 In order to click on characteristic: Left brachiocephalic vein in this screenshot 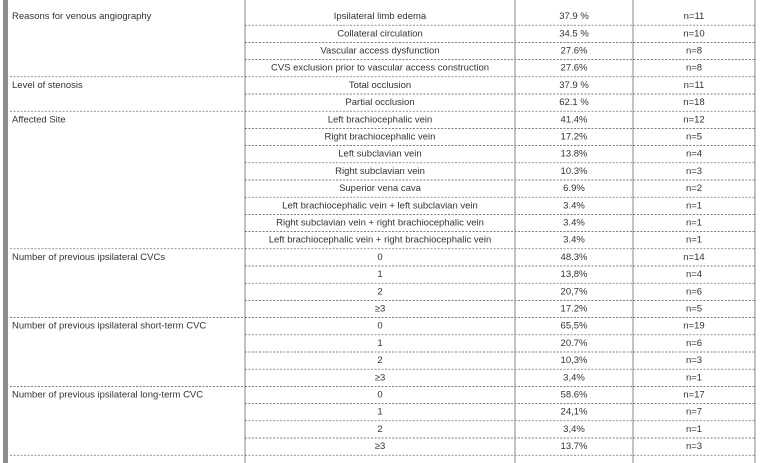, I will do `click(380, 119)`.